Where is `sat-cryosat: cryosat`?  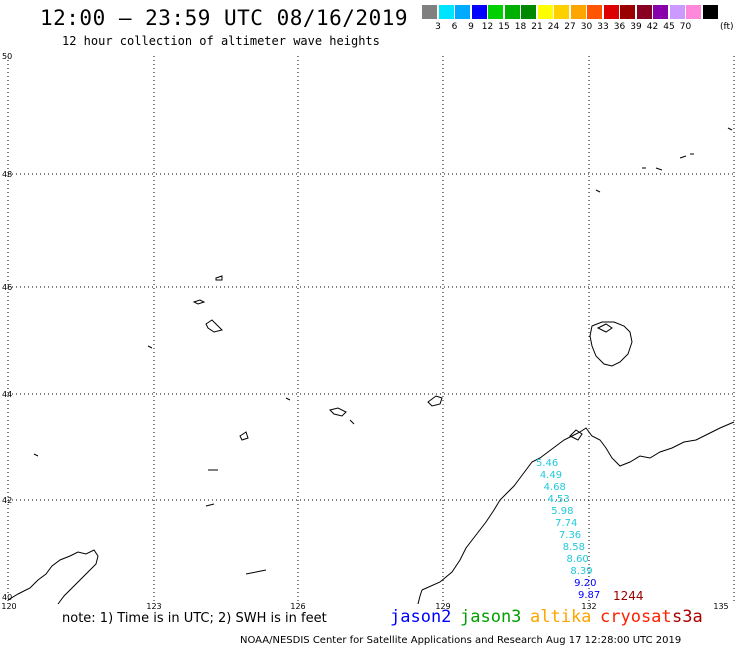
sat-cryosat: cryosat is located at coordinates (636, 617).